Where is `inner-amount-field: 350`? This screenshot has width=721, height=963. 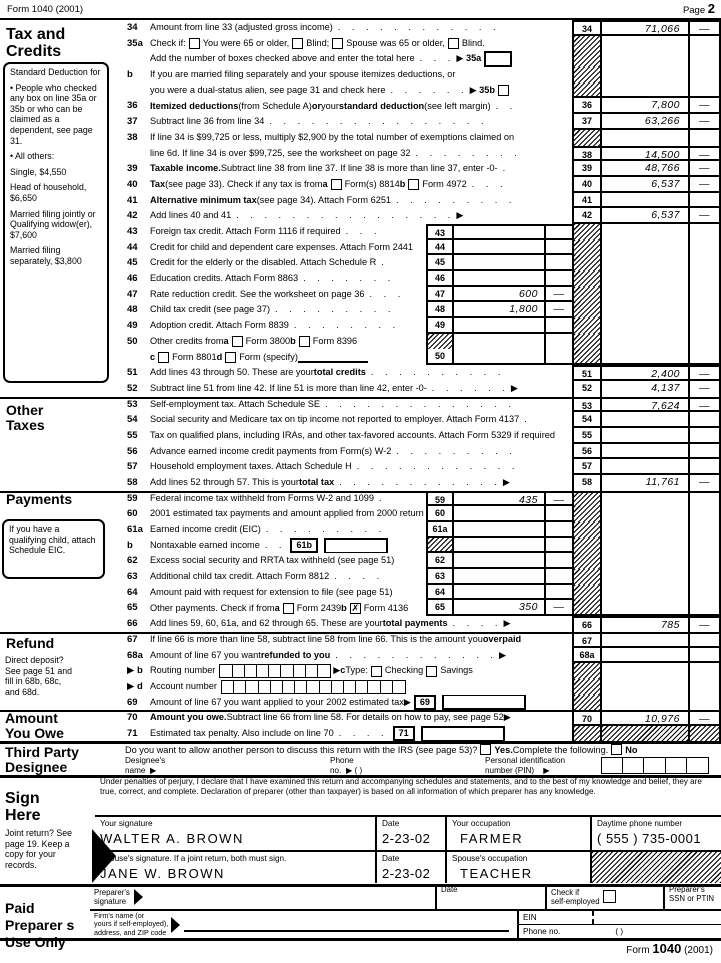
inner-amount-field: 350 is located at coordinates (499, 608).